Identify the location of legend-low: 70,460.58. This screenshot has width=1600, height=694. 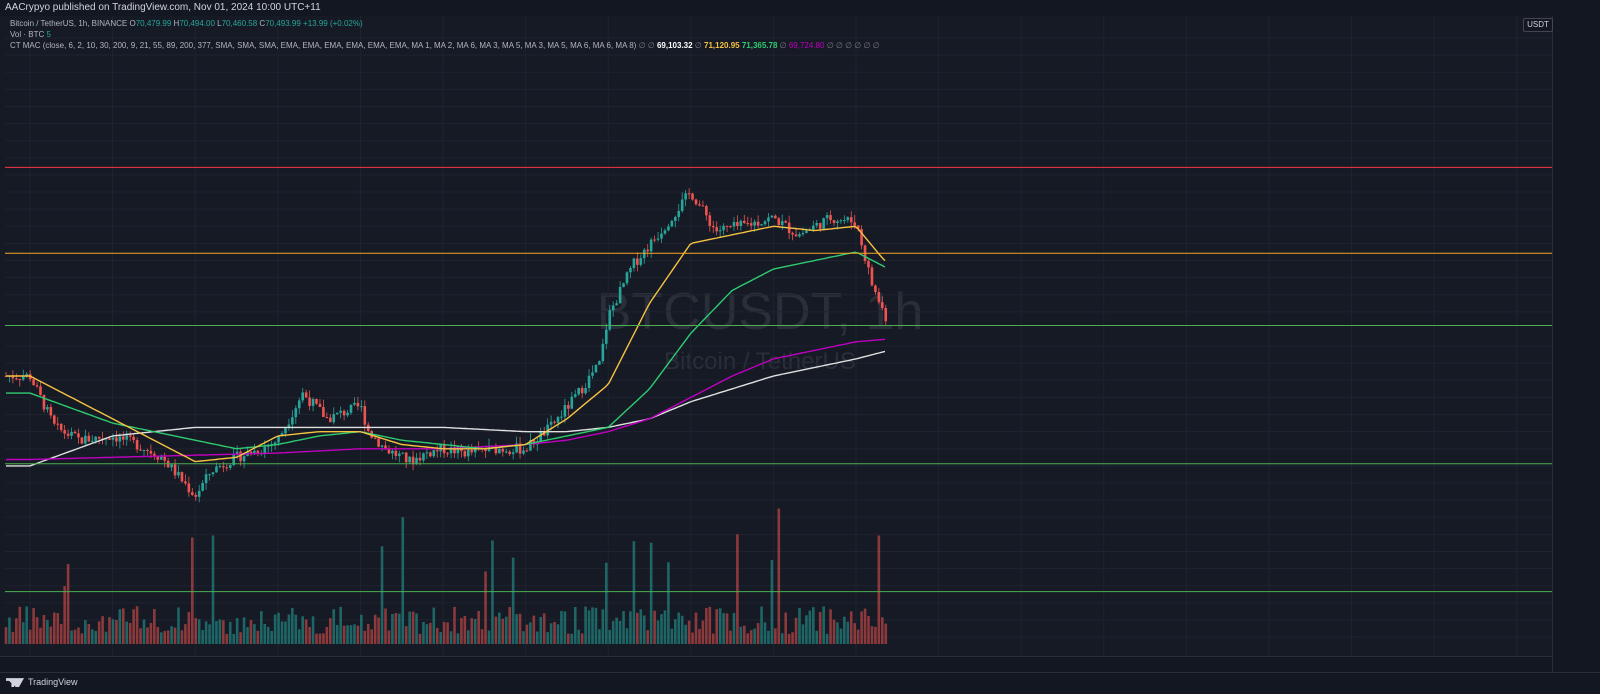
(239, 23).